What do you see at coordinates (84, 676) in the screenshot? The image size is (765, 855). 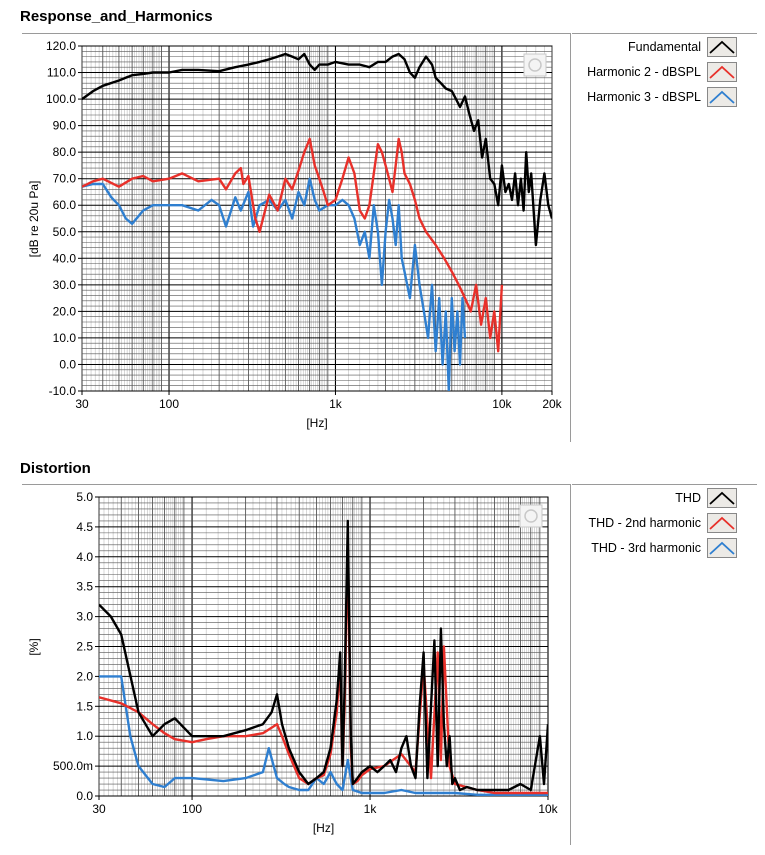 I see `y-tick-label: 2.0` at bounding box center [84, 676].